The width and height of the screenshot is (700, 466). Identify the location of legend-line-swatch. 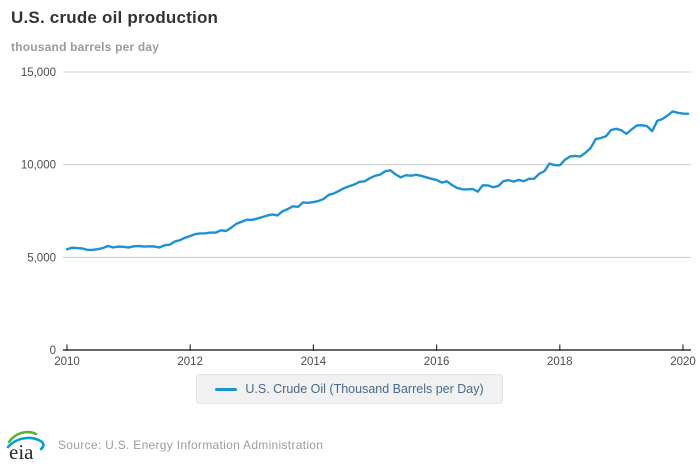
(226, 389).